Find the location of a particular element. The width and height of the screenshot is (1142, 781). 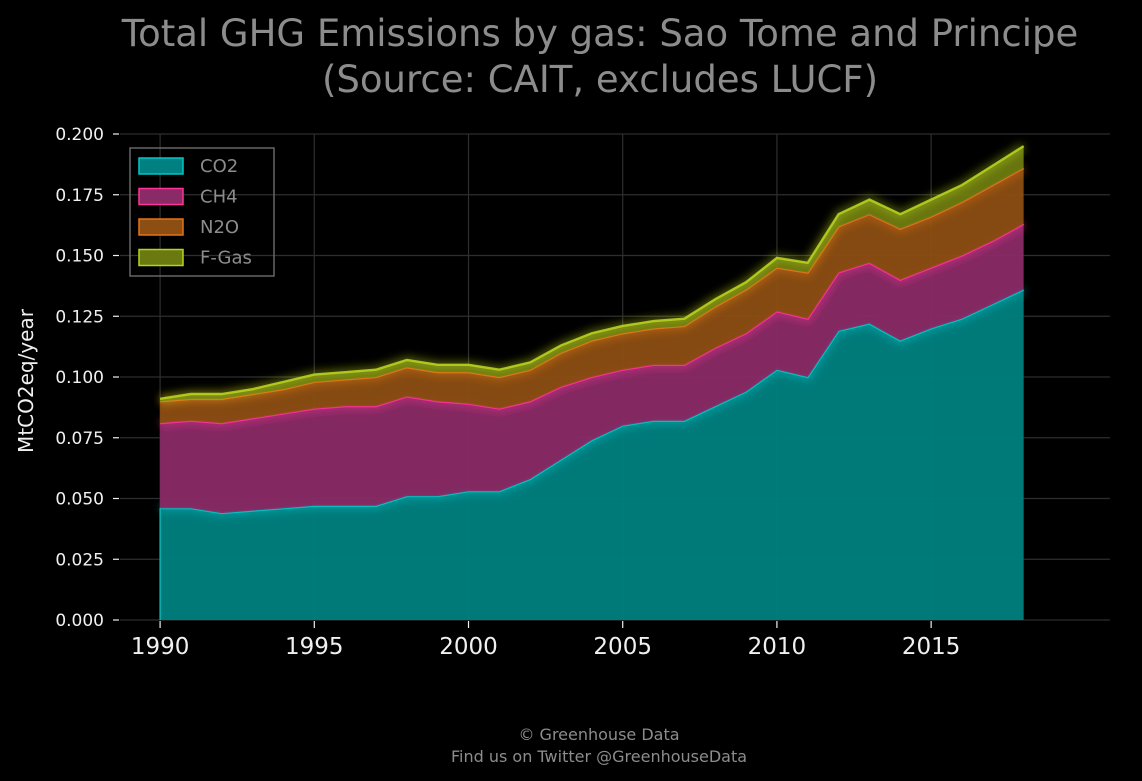

x-tick-label-1: 1995 is located at coordinates (314, 647).